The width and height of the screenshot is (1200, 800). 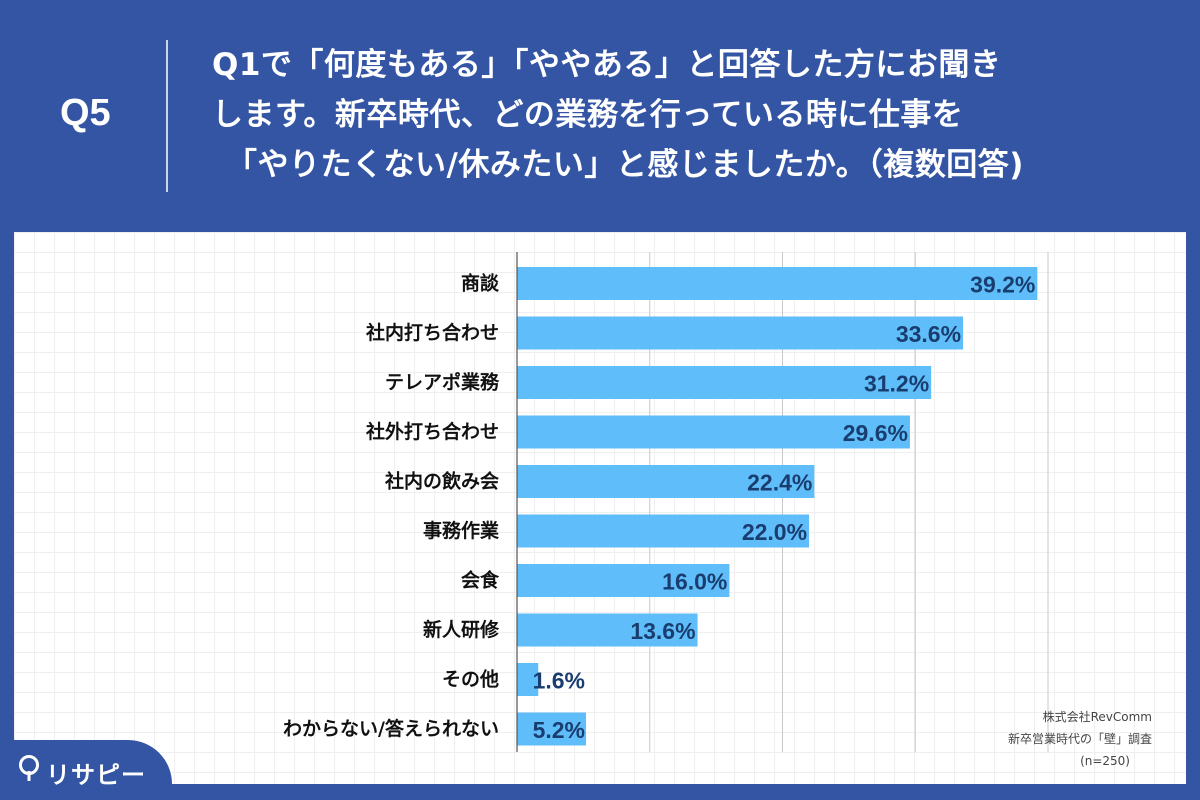 I want to click on header-divider, so click(x=167, y=116).